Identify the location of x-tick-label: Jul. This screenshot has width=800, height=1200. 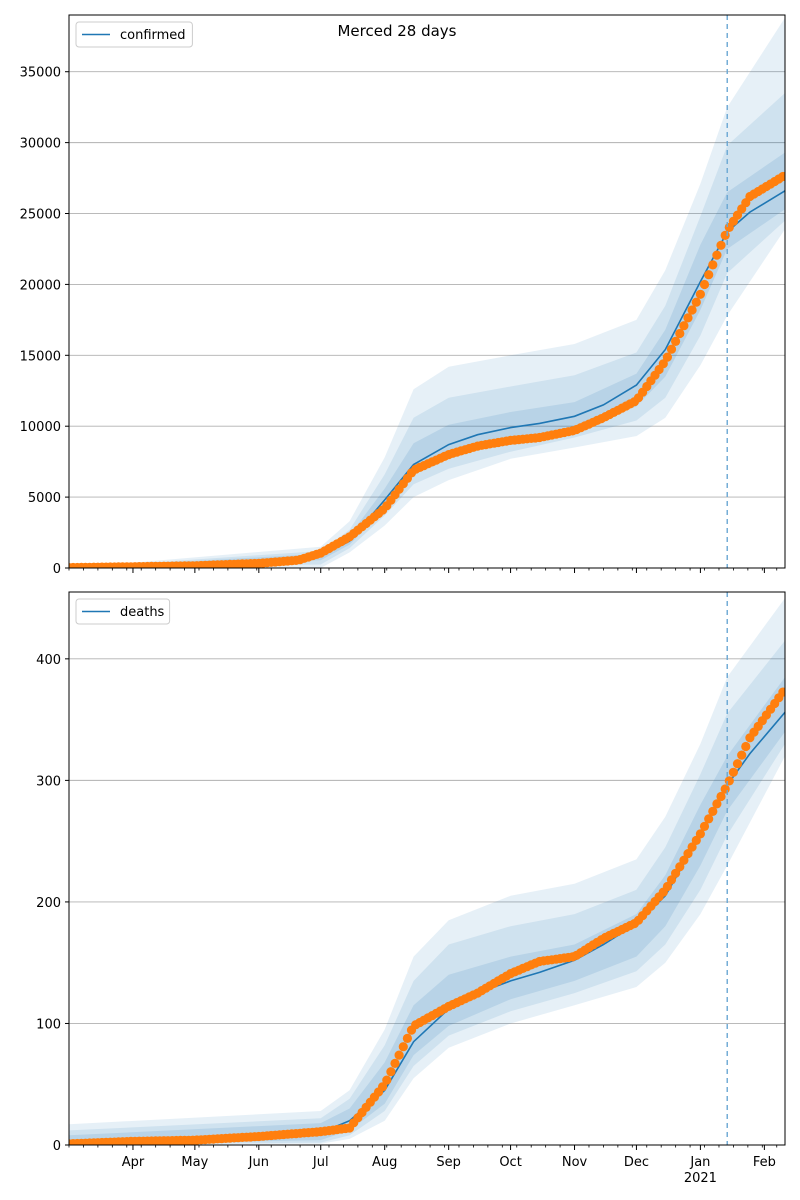
(320, 1162).